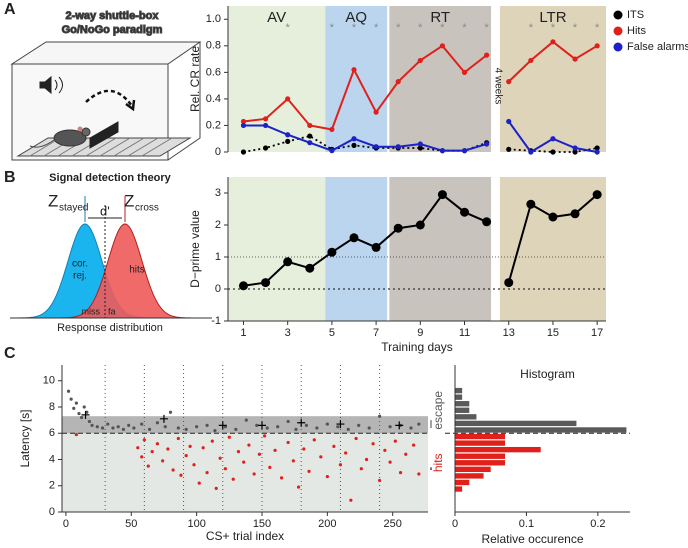  Describe the element at coordinates (526, 524) in the screenshot. I see `x-tick-label: 0.1` at that location.